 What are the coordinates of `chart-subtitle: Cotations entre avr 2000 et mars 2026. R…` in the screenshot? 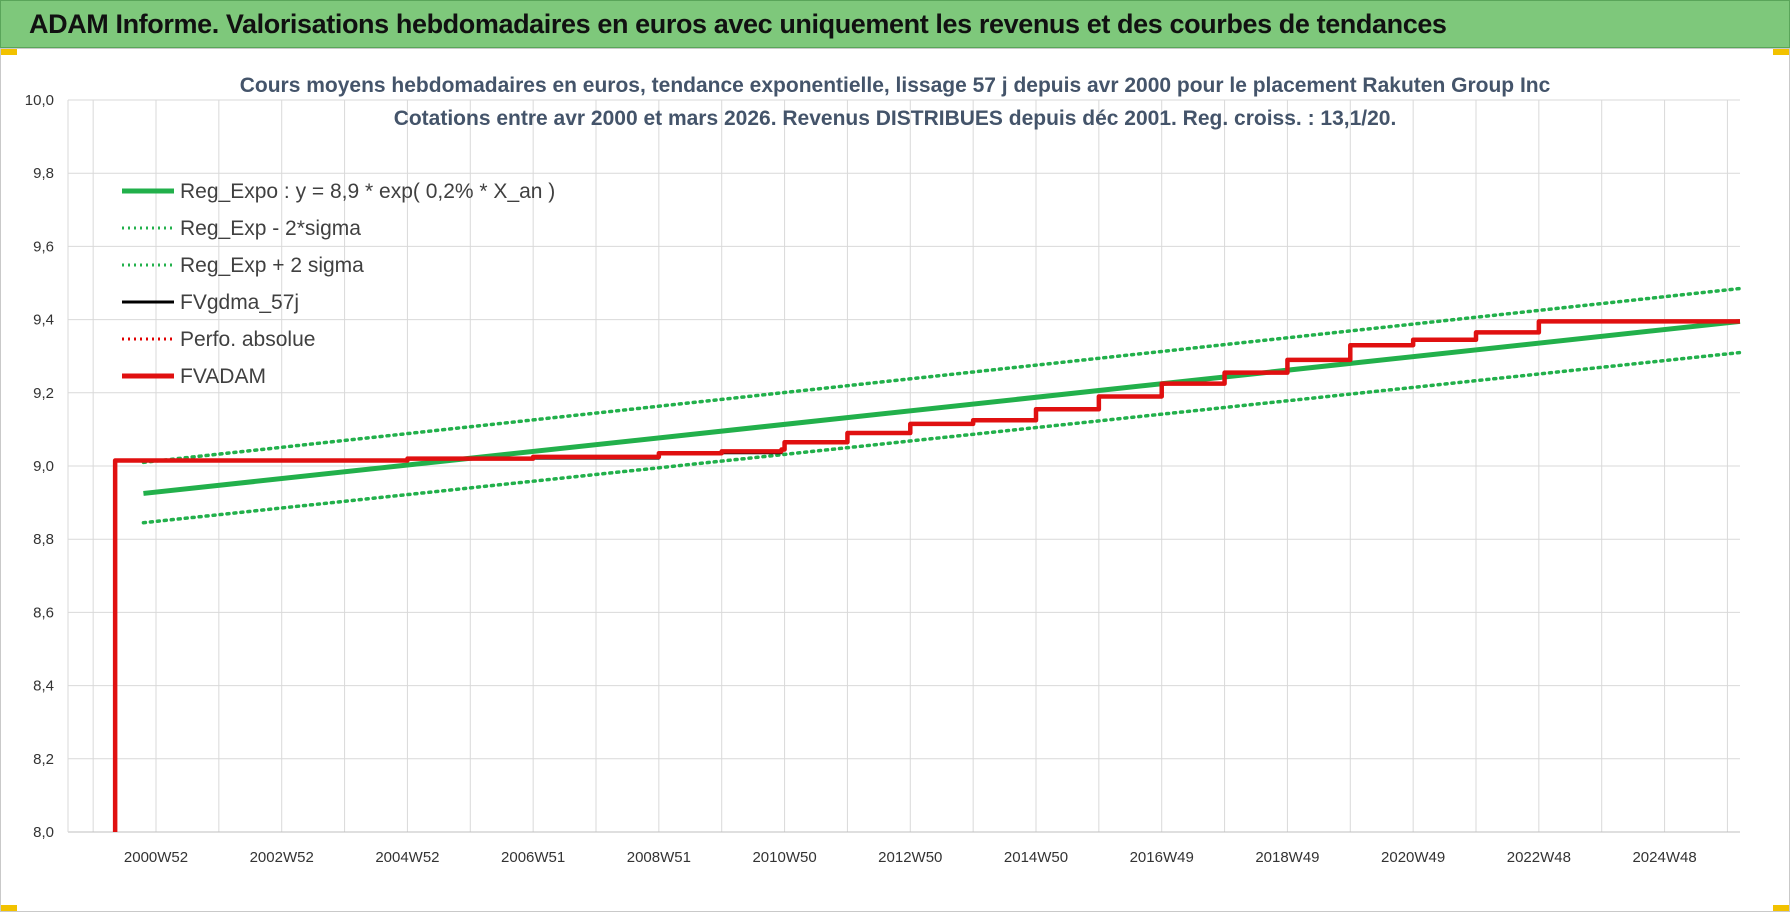 It's located at (895, 118).